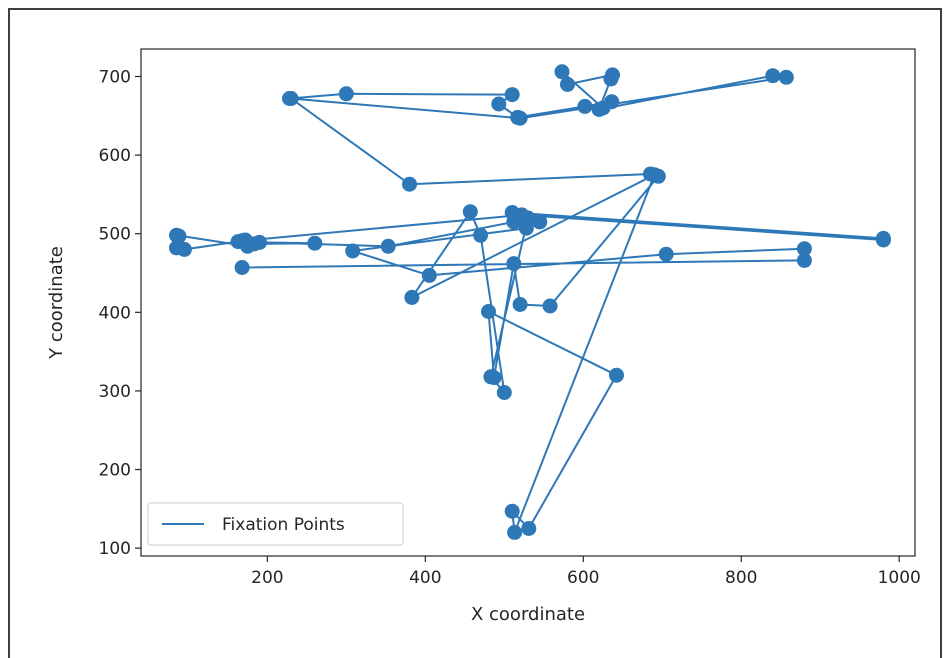 This screenshot has height=658, width=947. What do you see at coordinates (115, 549) in the screenshot?
I see `y-tick-label: 100` at bounding box center [115, 549].